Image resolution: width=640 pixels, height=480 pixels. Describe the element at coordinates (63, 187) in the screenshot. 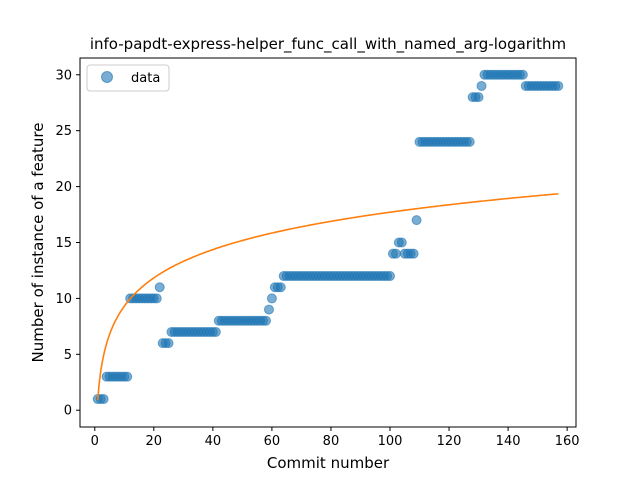

I see `y-tick-label: 20` at that location.